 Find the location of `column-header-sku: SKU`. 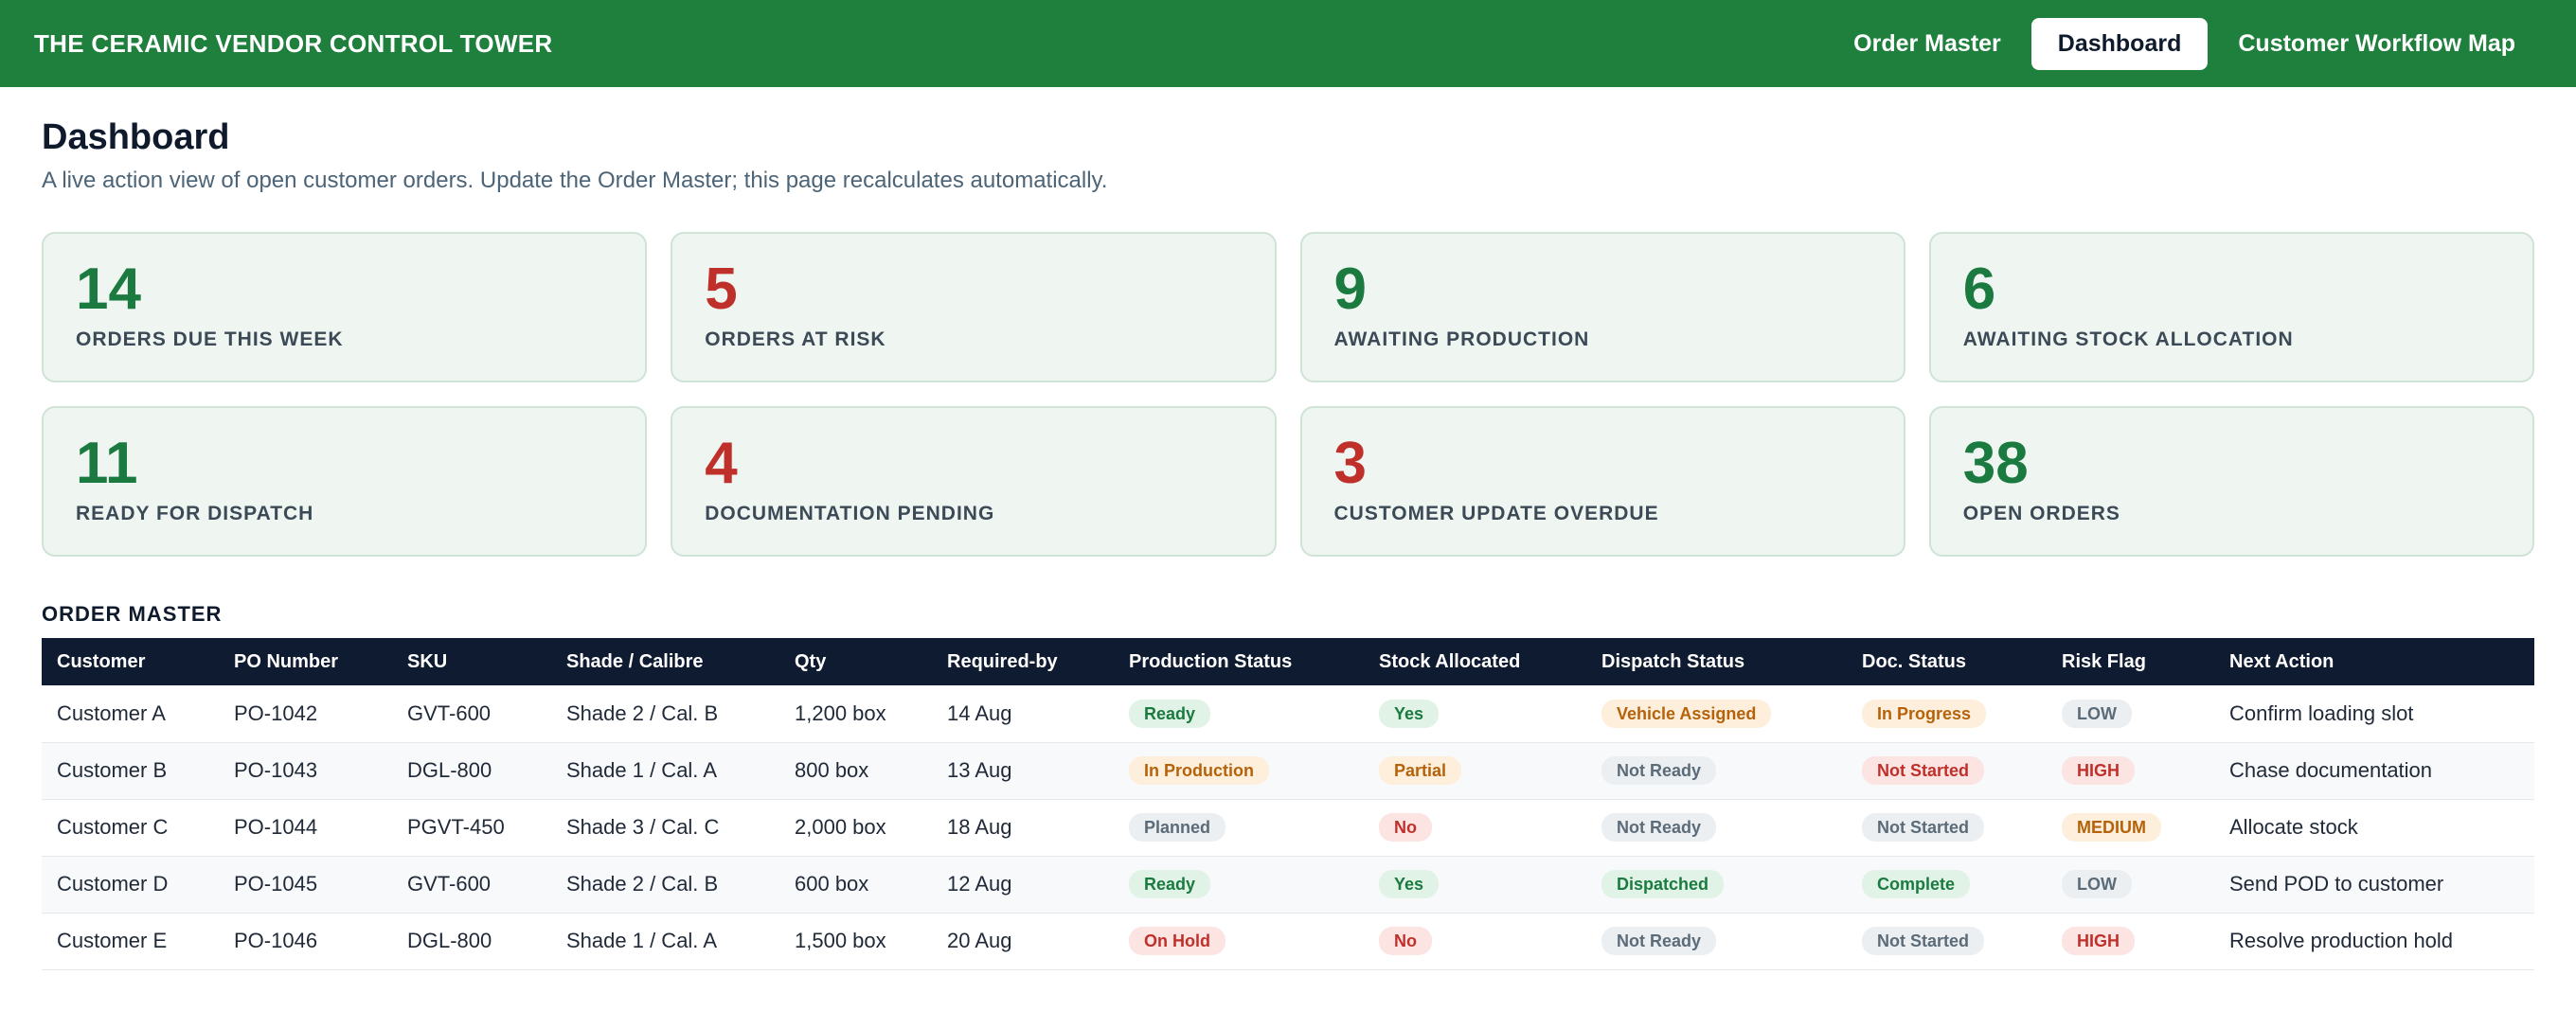

column-header-sku: SKU is located at coordinates (471, 662).